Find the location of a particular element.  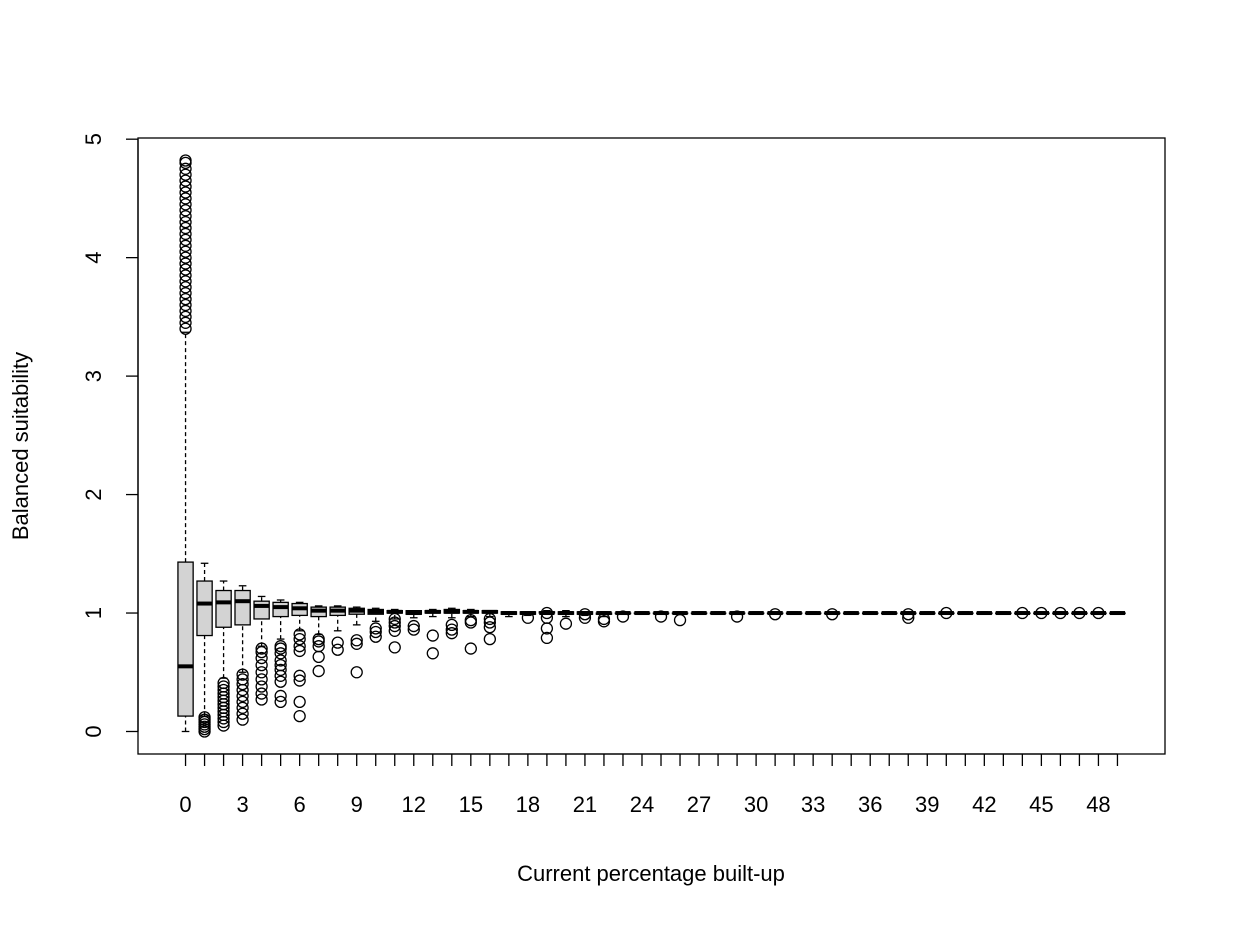

y-tick-label: 1 is located at coordinates (93, 613).